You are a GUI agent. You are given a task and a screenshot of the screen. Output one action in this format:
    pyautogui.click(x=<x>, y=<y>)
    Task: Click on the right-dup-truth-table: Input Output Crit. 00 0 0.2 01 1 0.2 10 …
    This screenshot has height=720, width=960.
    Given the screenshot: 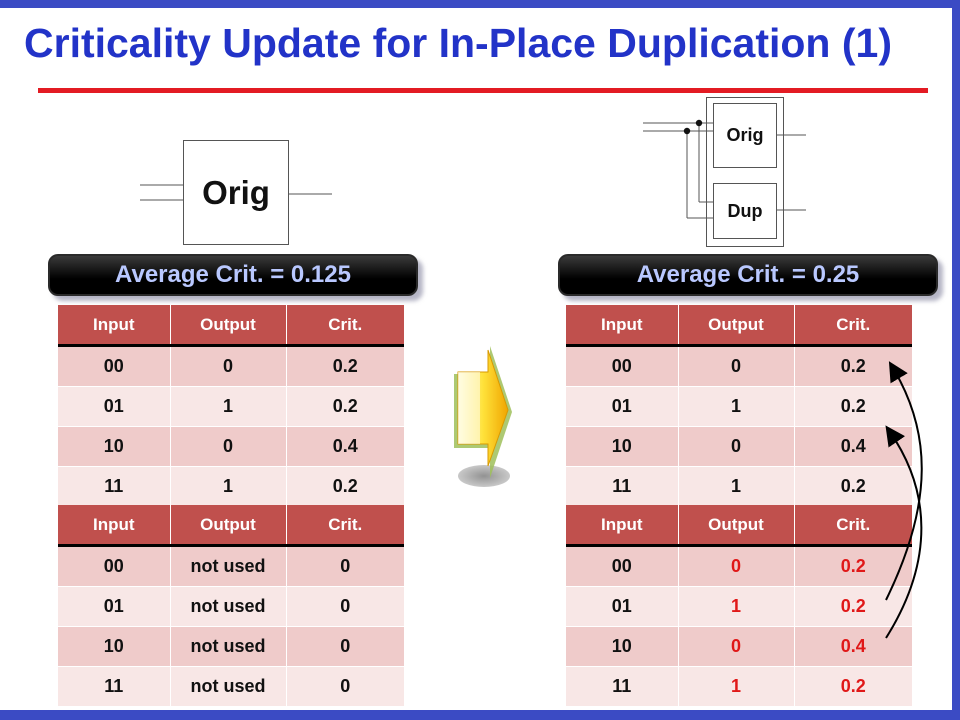 What is the action you would take?
    pyautogui.click(x=739, y=606)
    